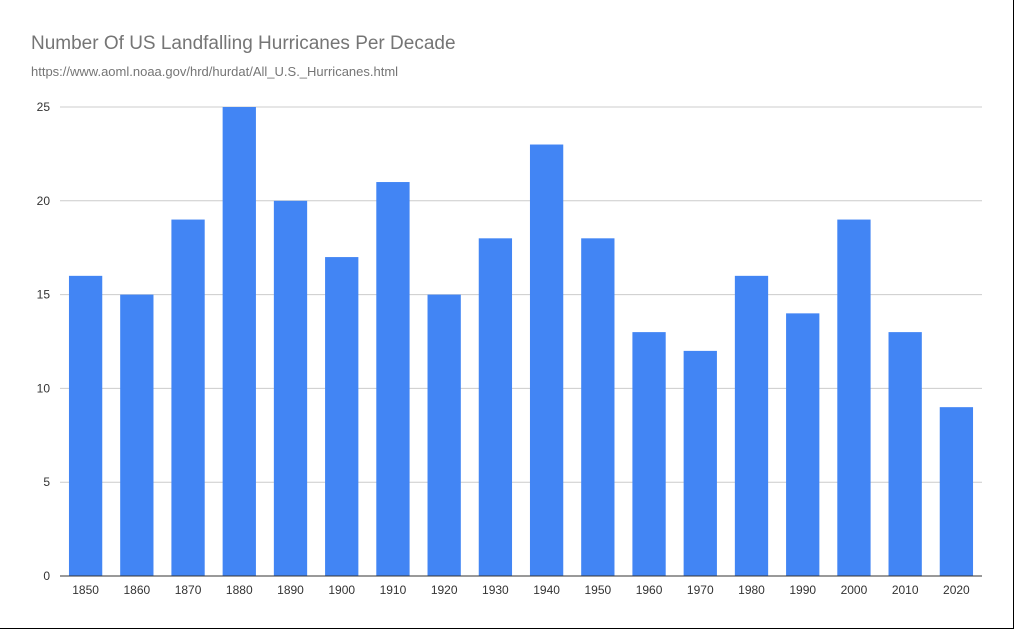 The width and height of the screenshot is (1015, 630). Describe the element at coordinates (495, 407) in the screenshot. I see `bar-1930` at that location.